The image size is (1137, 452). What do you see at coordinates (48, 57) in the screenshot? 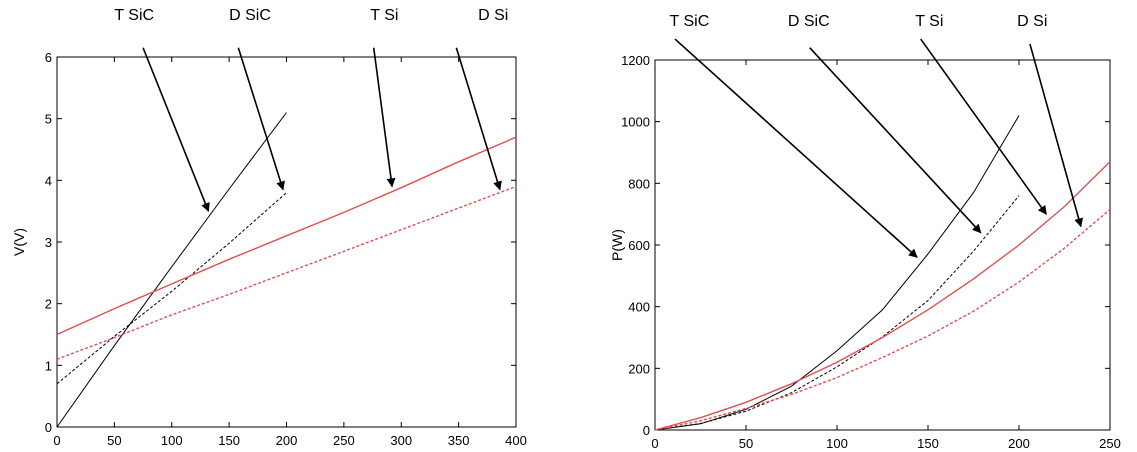
I see `y-tick-label: 6` at bounding box center [48, 57].